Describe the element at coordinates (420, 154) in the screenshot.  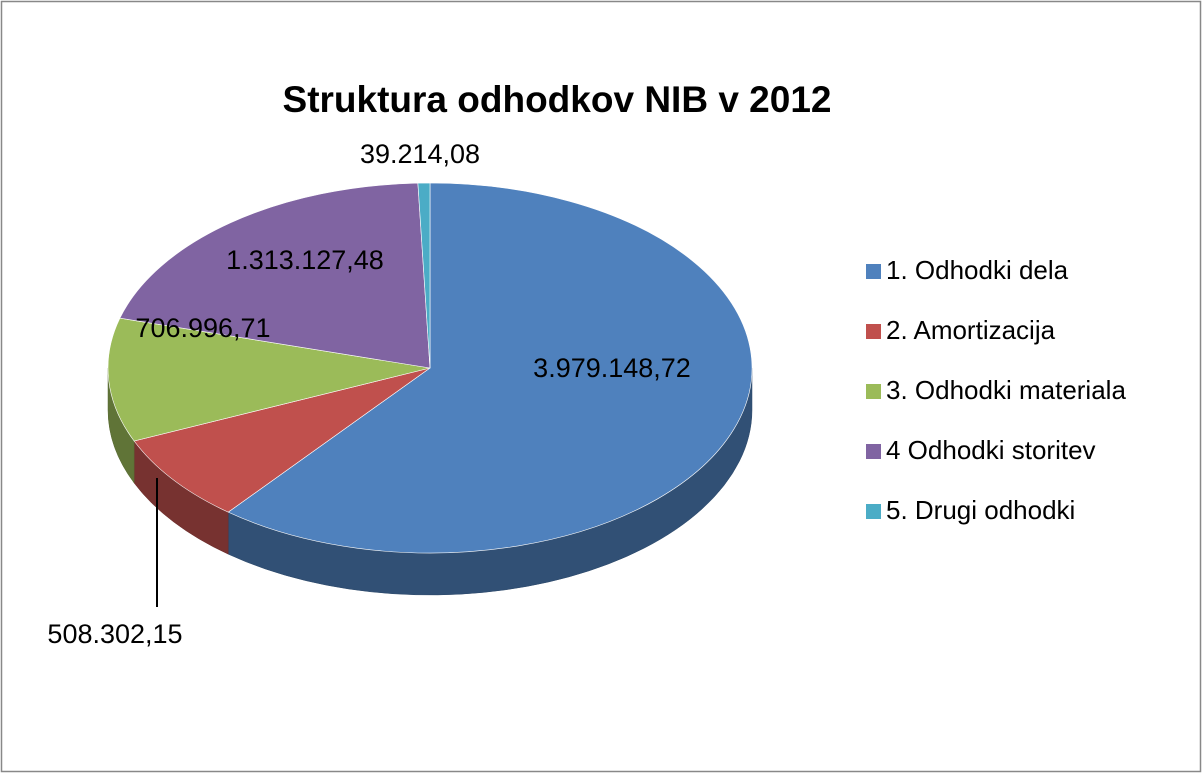
I see `data-label: 39.214,08` at that location.